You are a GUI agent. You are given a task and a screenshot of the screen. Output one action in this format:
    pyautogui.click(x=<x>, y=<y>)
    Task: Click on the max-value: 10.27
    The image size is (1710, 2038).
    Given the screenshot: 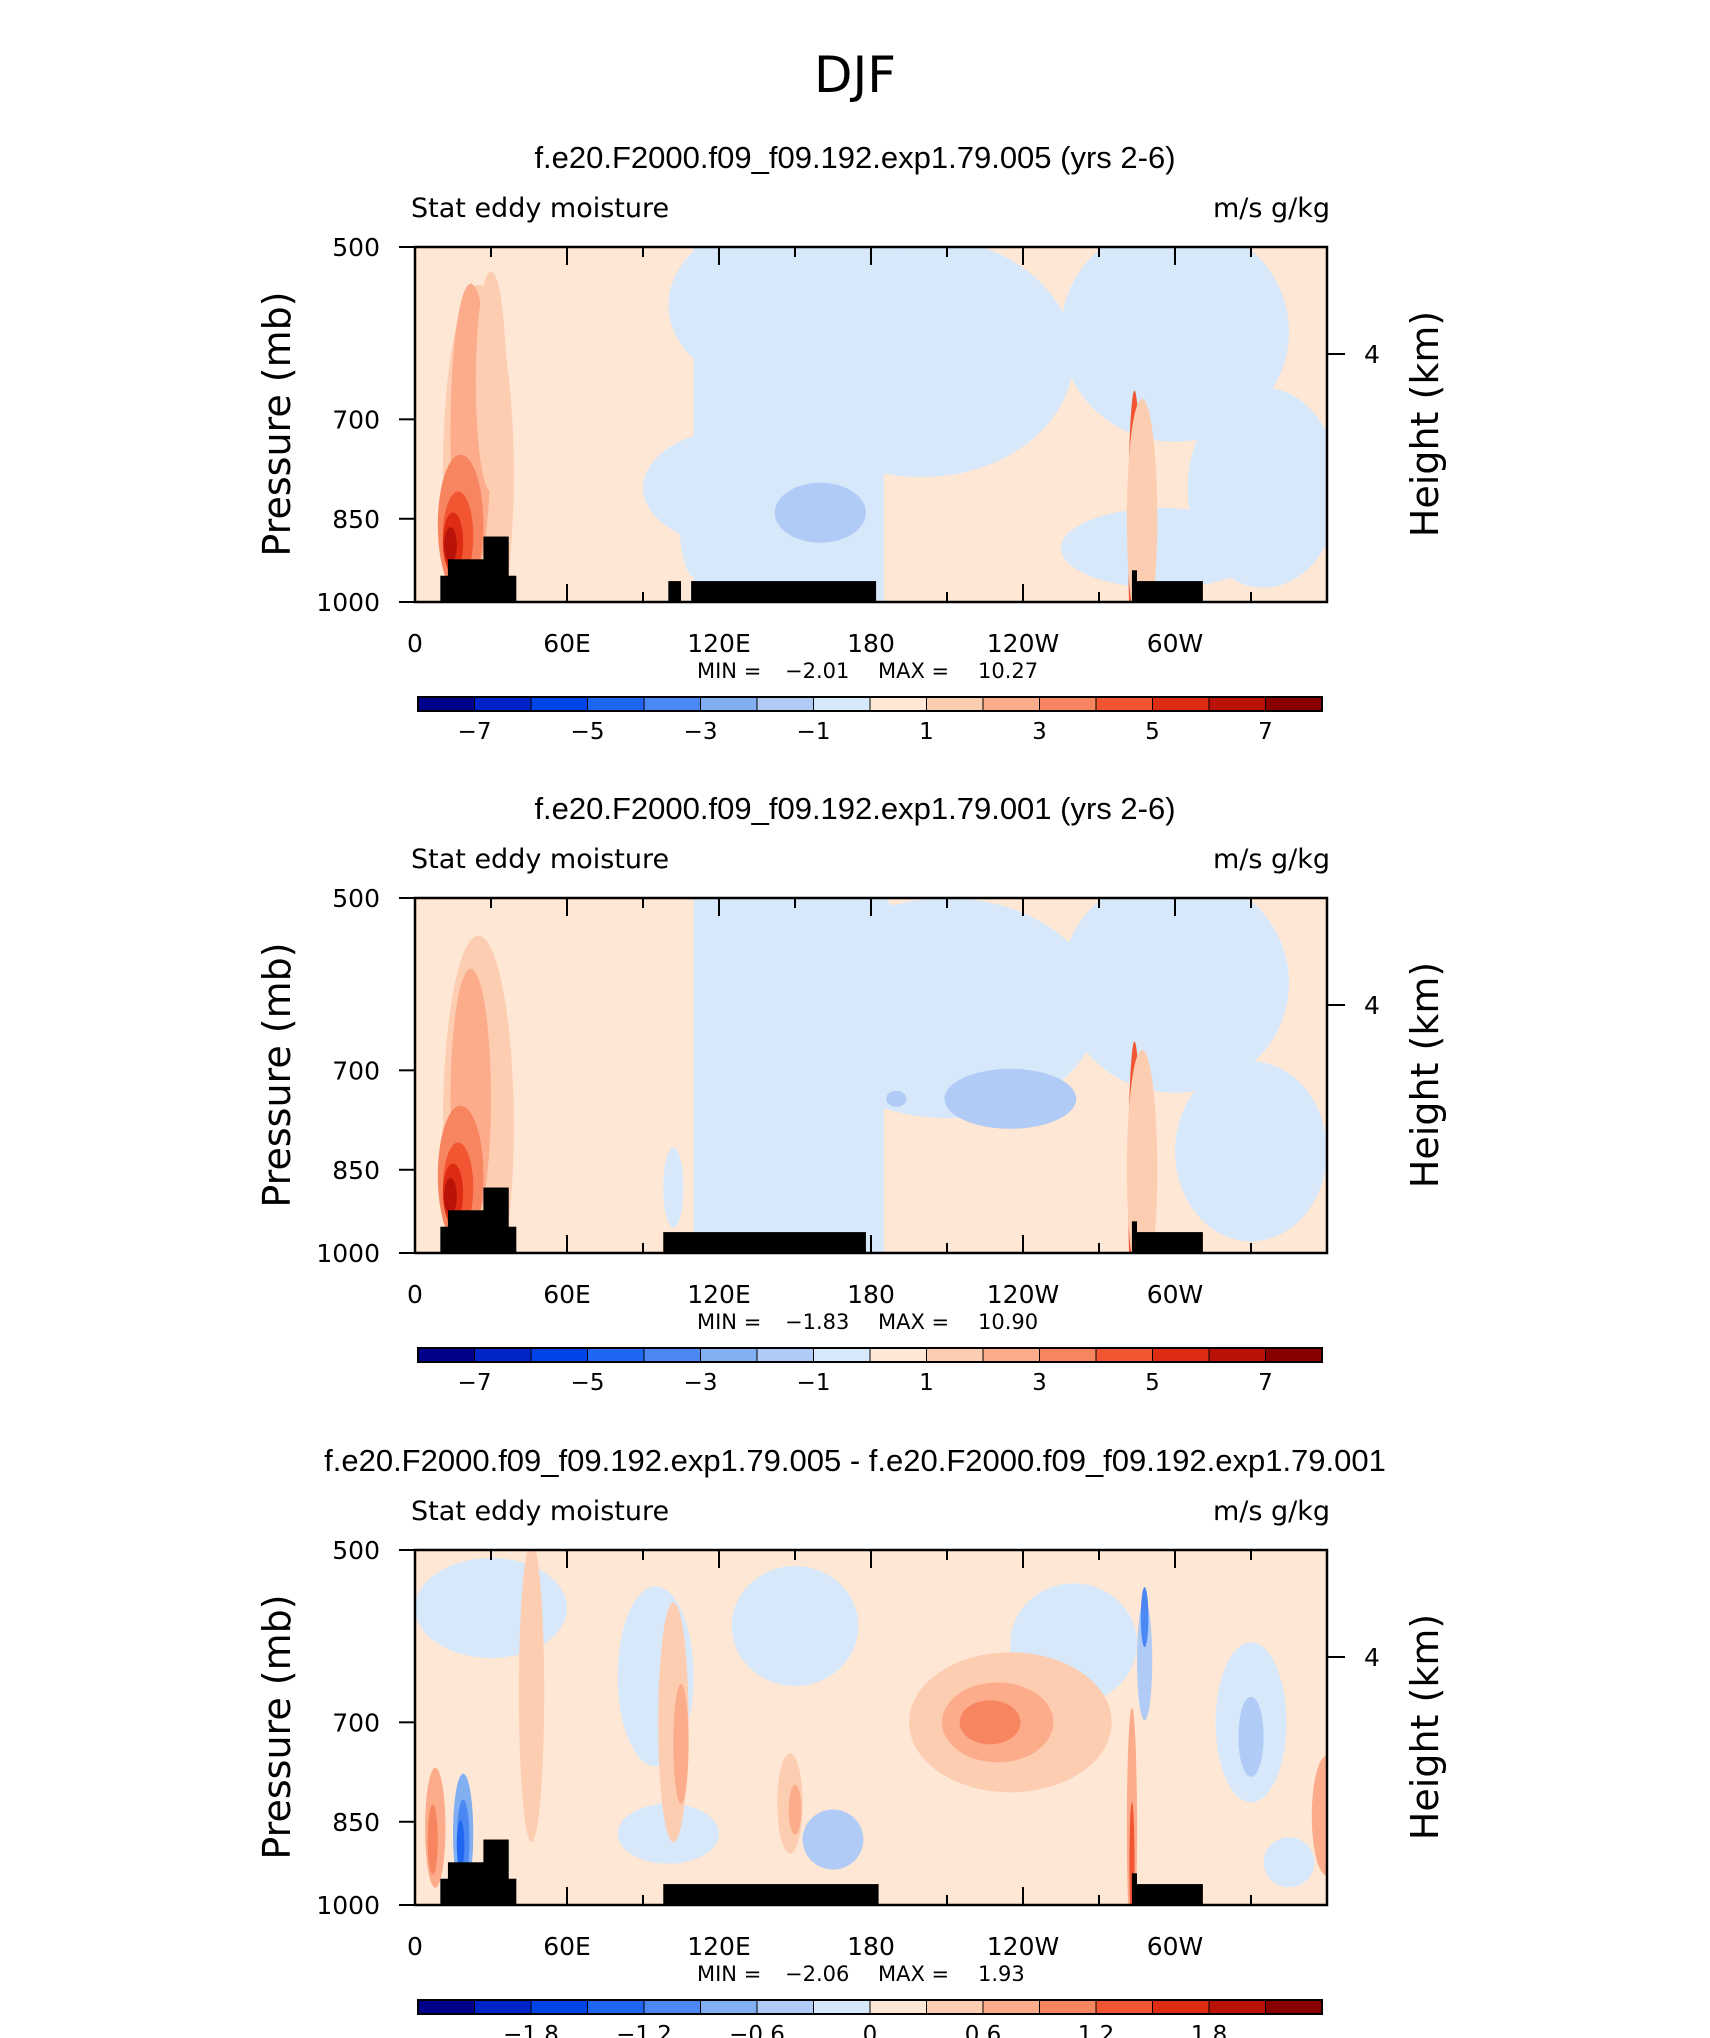 What is the action you would take?
    pyautogui.click(x=1008, y=671)
    